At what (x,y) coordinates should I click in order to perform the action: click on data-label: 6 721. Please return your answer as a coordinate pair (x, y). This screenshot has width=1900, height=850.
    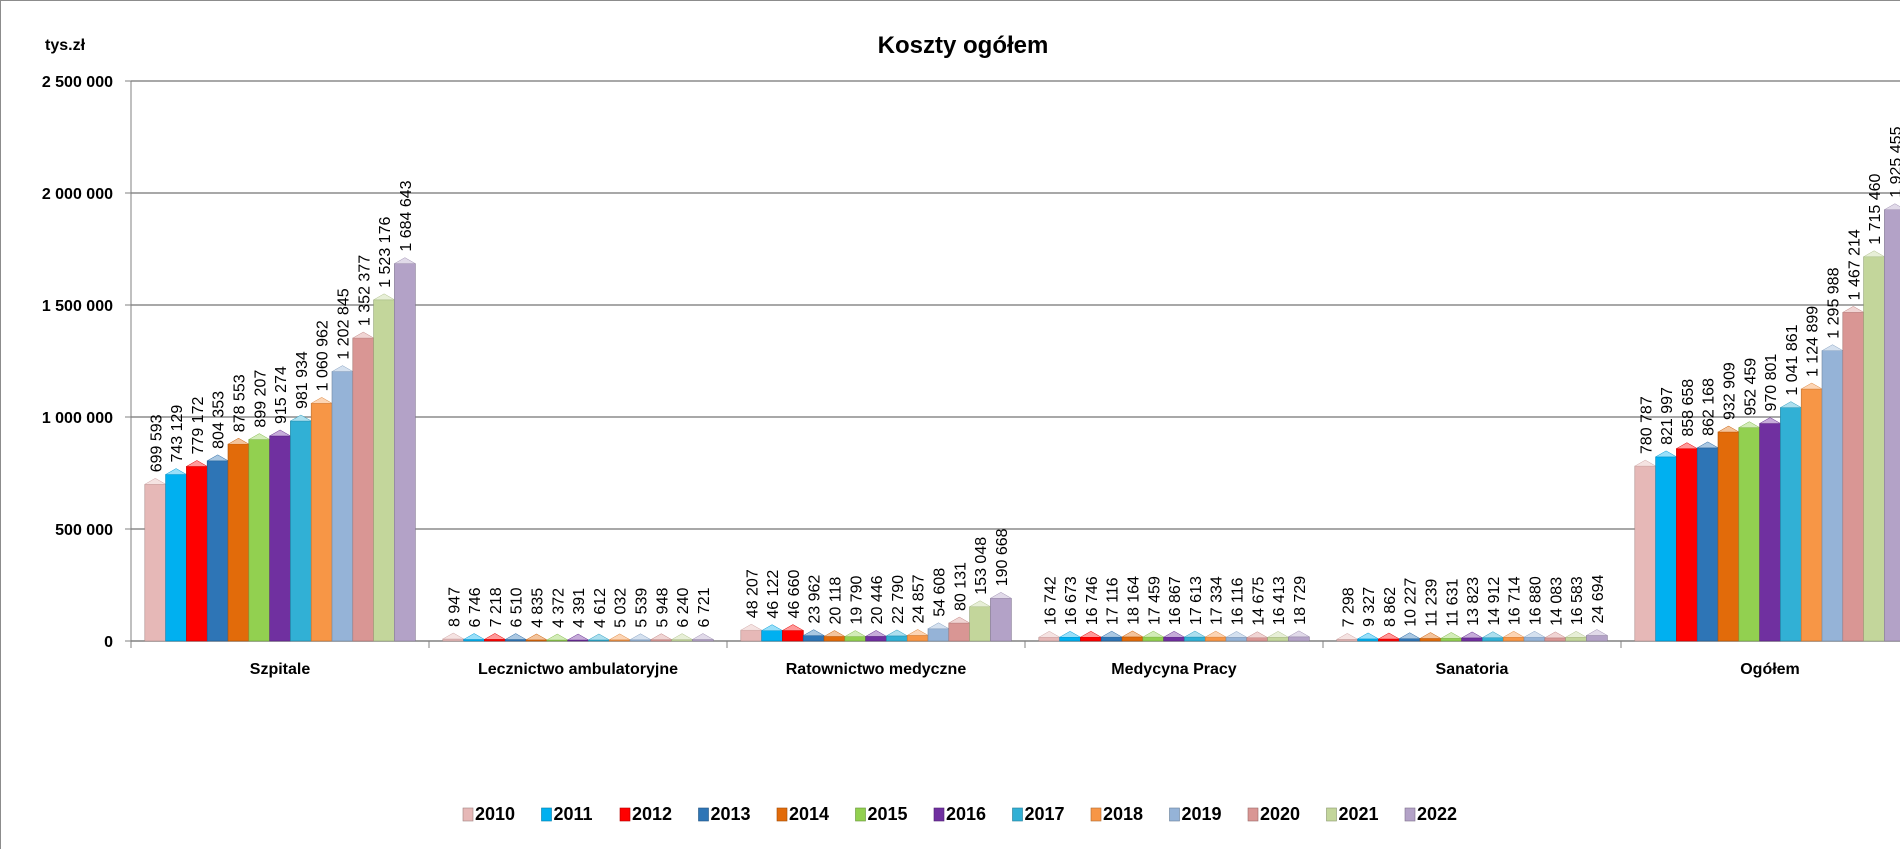
    Looking at the image, I should click on (704, 607).